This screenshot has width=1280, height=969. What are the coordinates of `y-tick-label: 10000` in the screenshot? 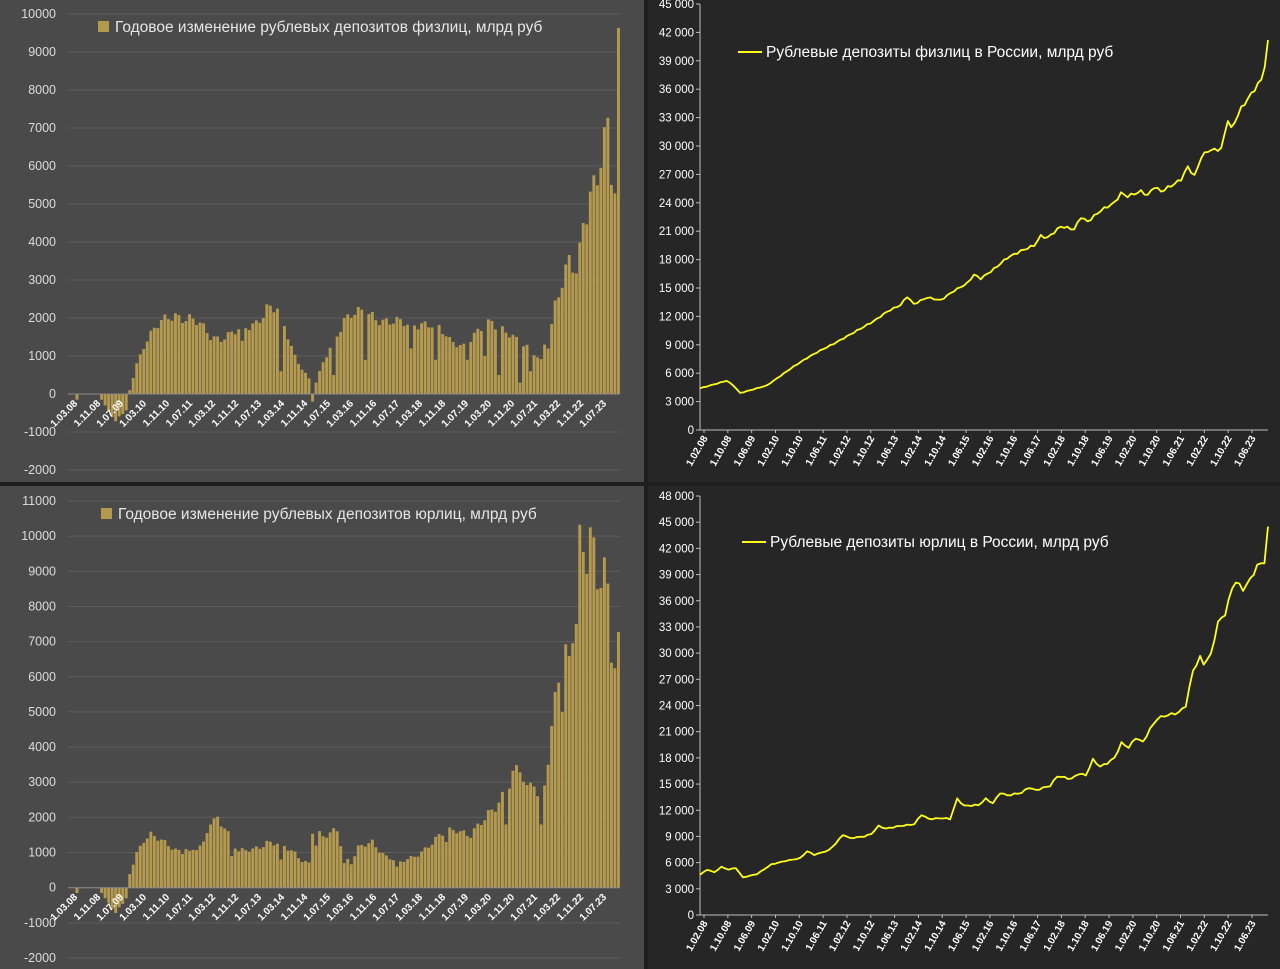 It's located at (38, 536).